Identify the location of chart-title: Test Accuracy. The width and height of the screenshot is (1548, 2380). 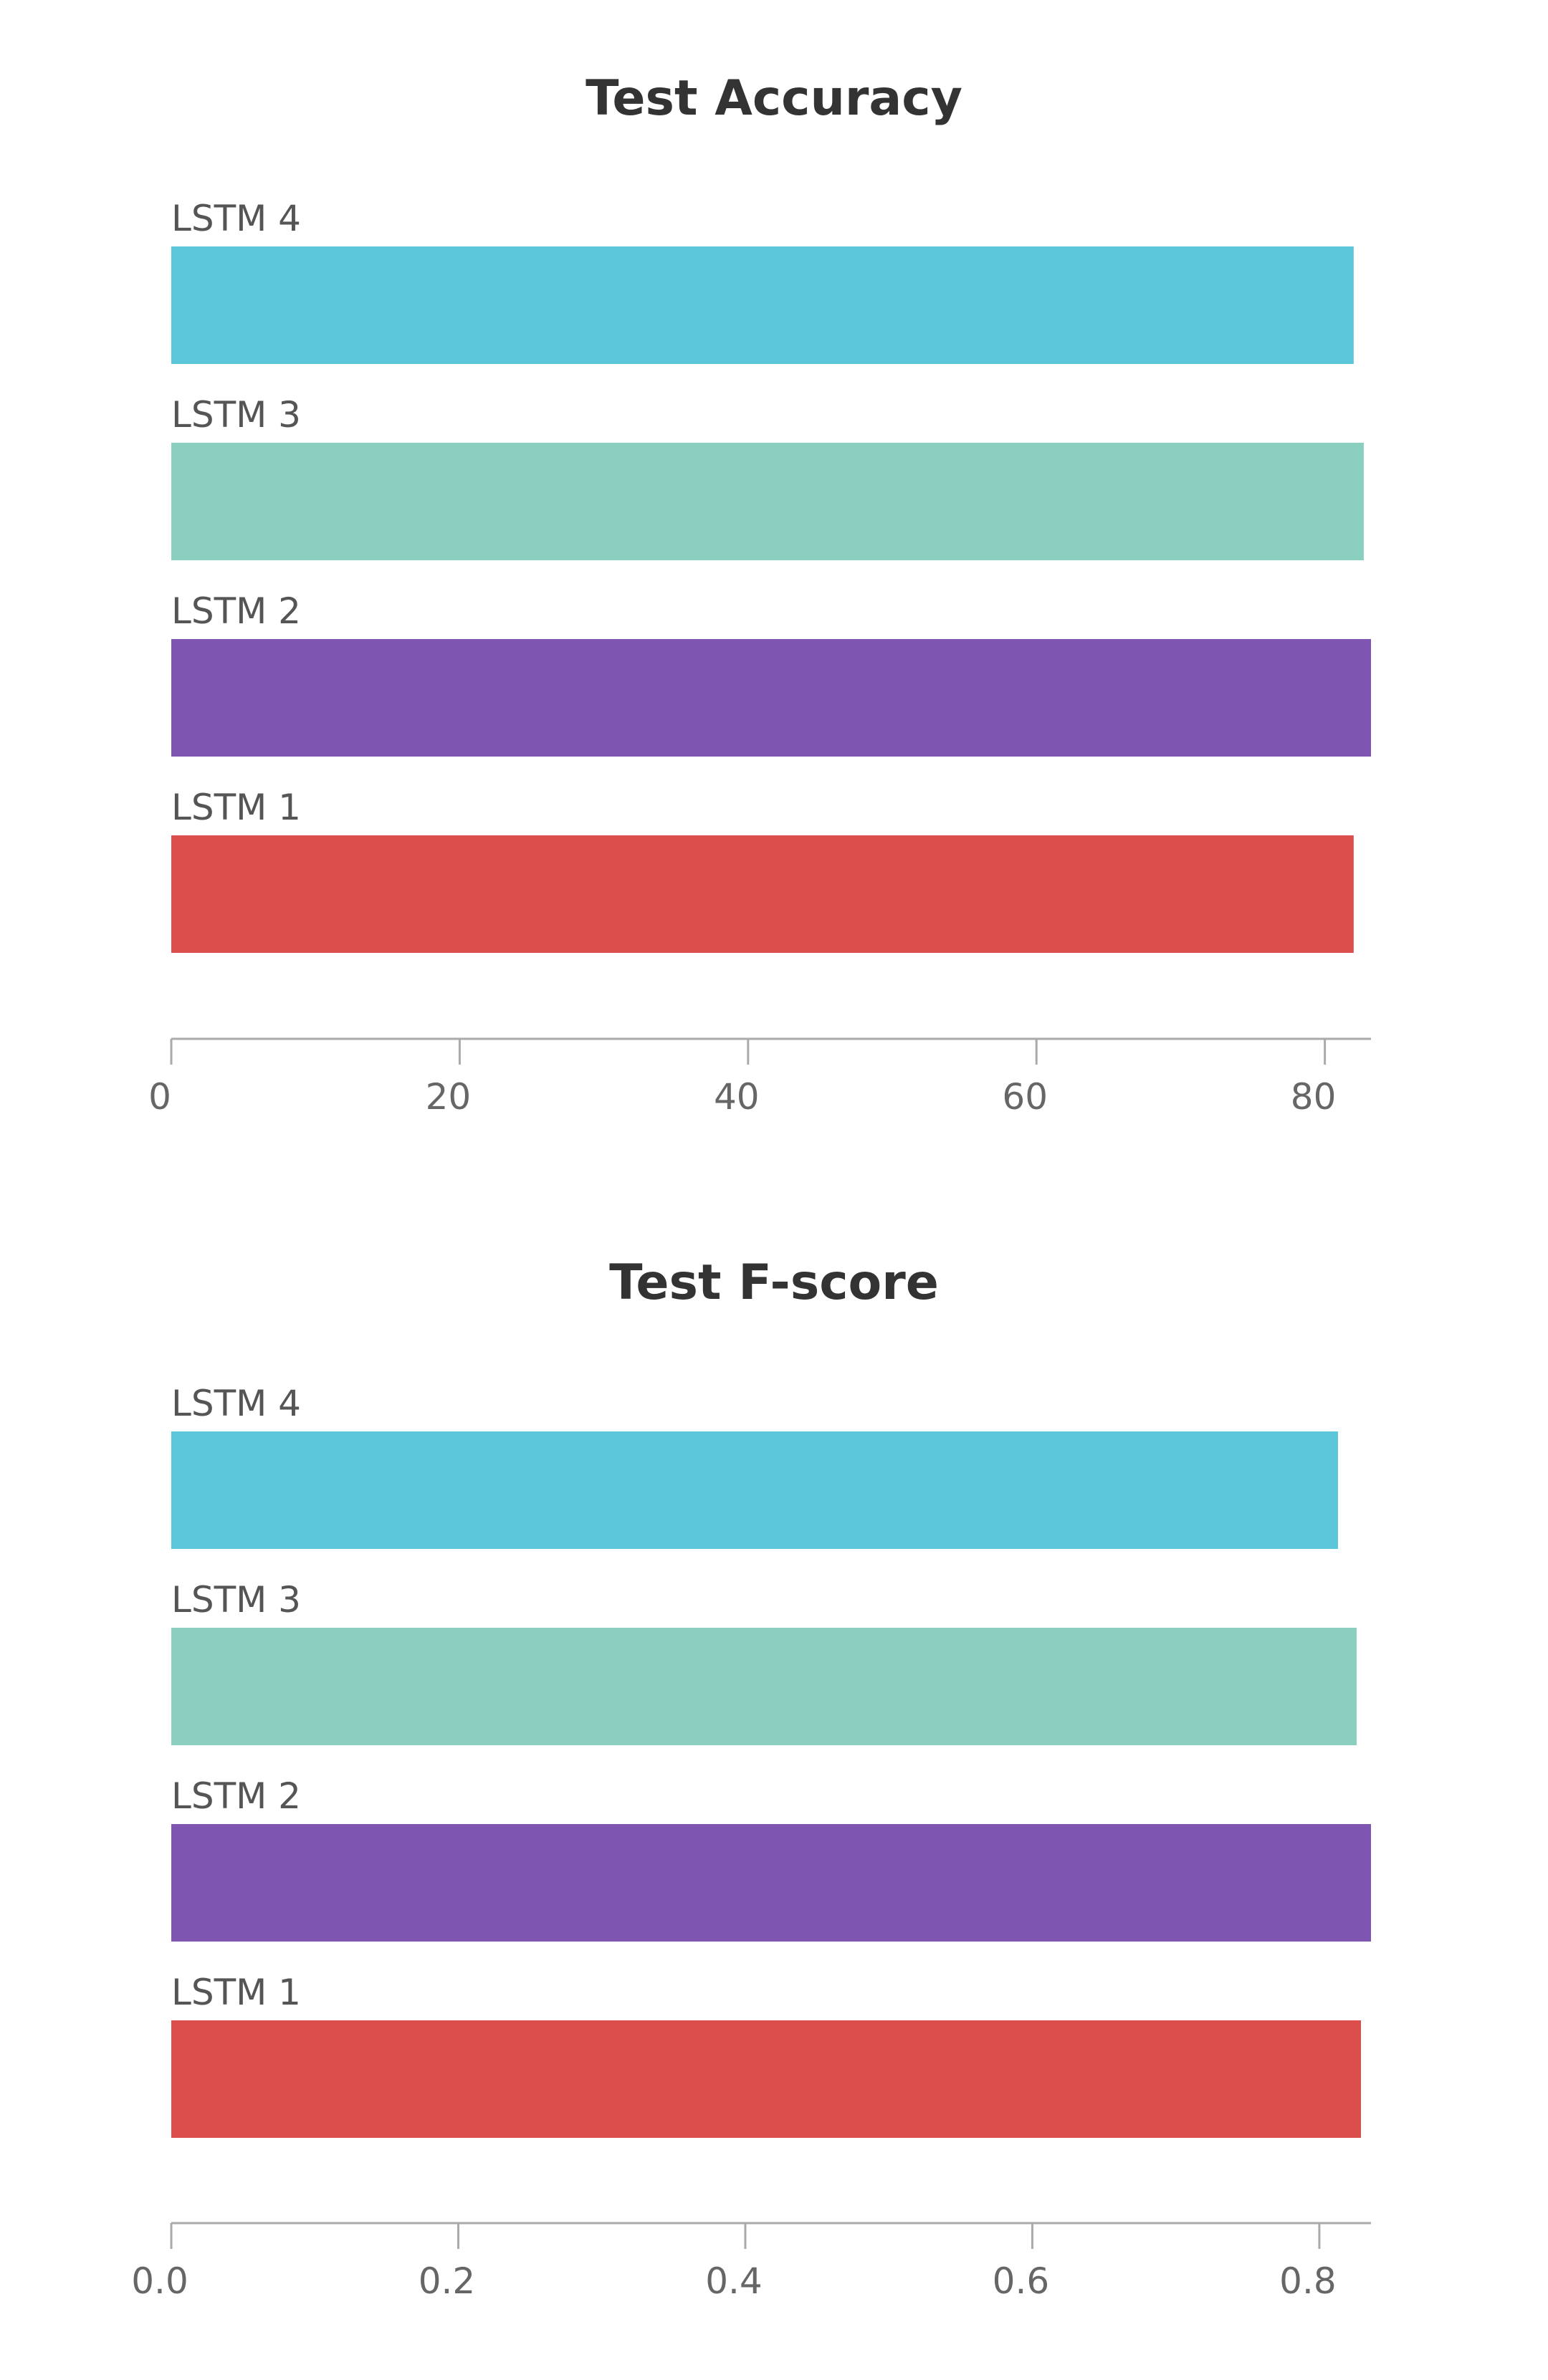
(774, 98).